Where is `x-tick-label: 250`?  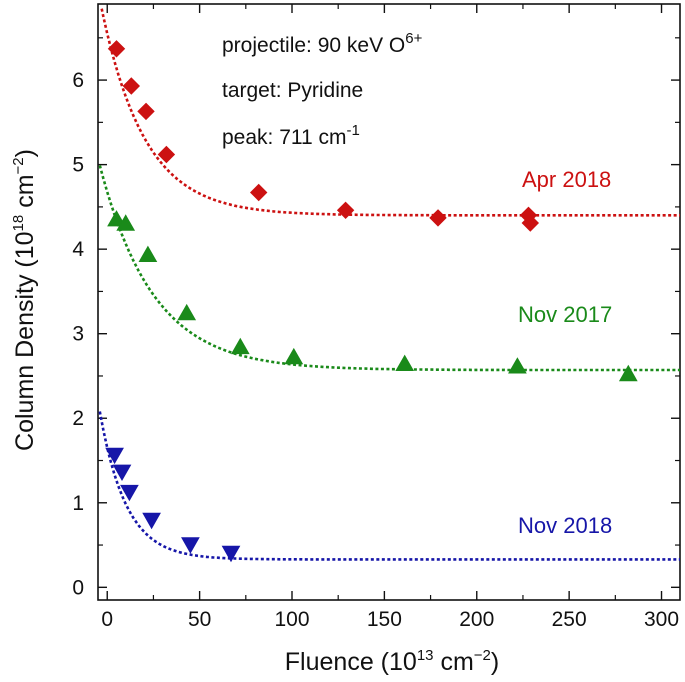 x-tick-label: 250 is located at coordinates (569, 619).